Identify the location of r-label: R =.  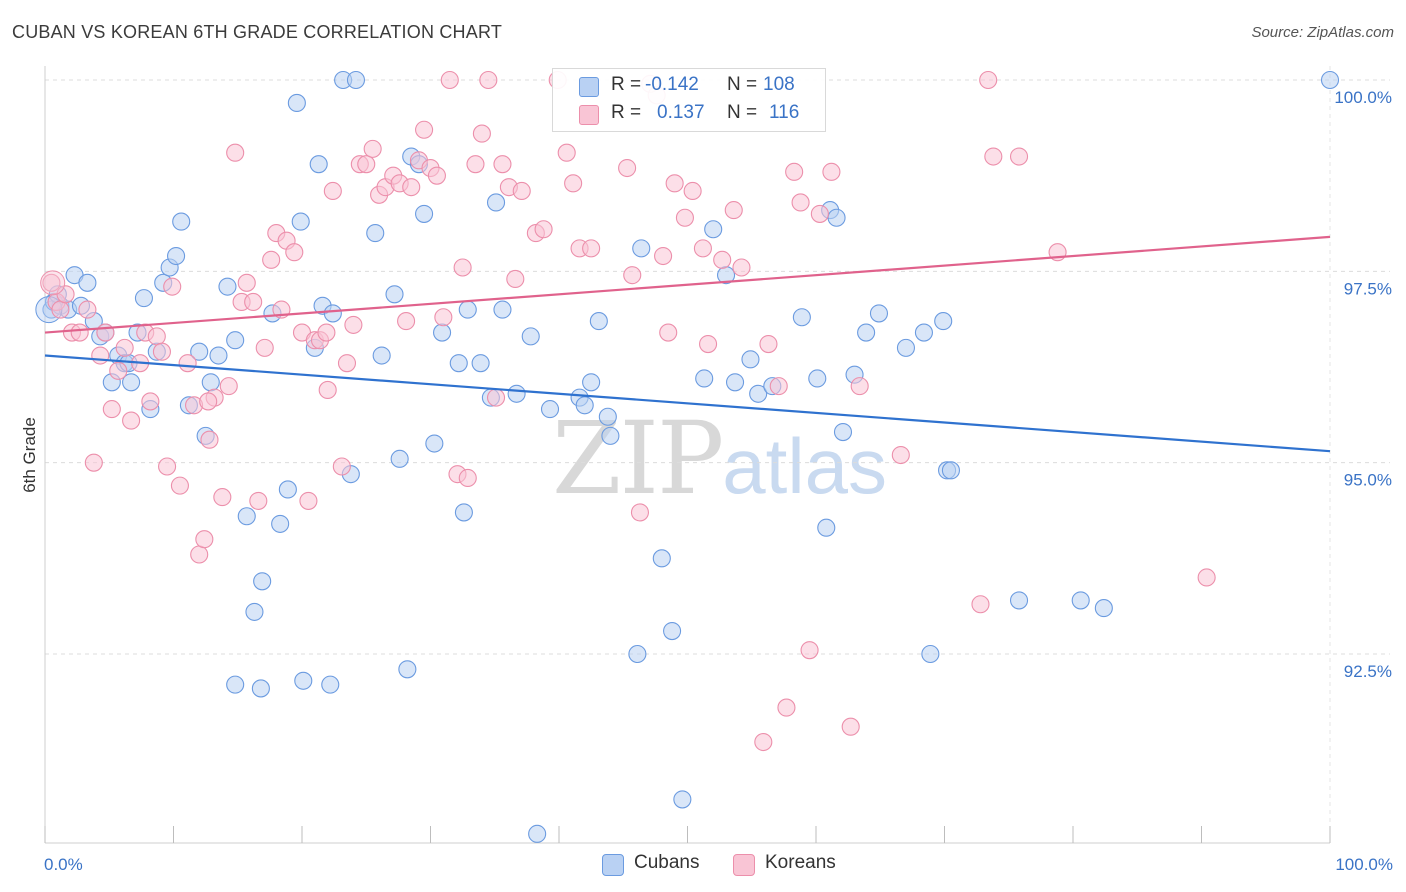
(626, 84).